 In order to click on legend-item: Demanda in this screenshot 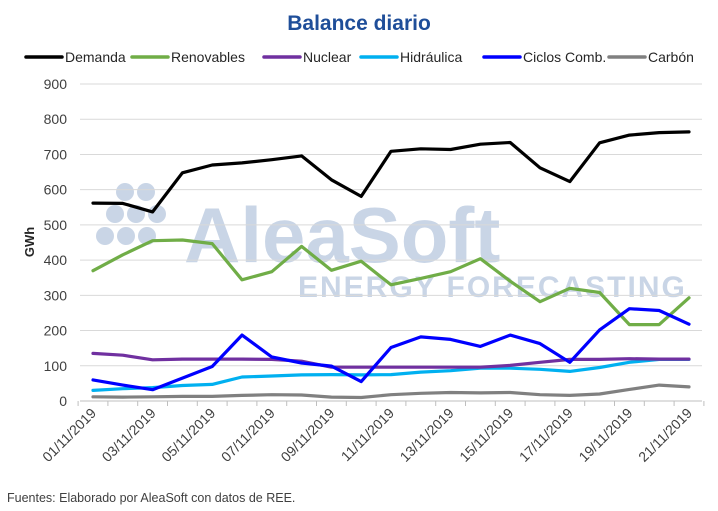, I will do `click(75, 57)`.